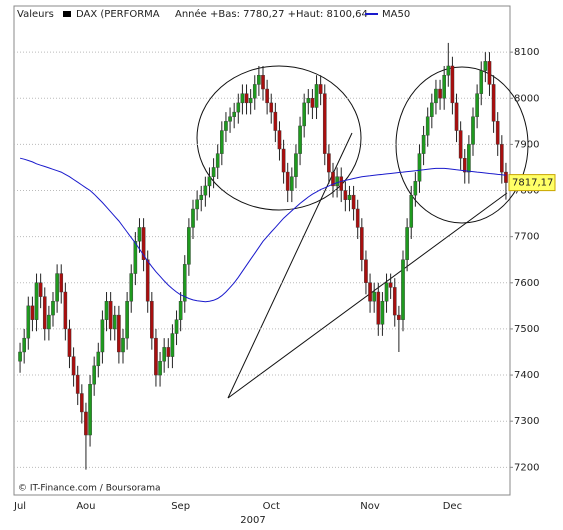 The width and height of the screenshot is (563, 530). What do you see at coordinates (180, 506) in the screenshot?
I see `x-tick-label: Sep` at bounding box center [180, 506].